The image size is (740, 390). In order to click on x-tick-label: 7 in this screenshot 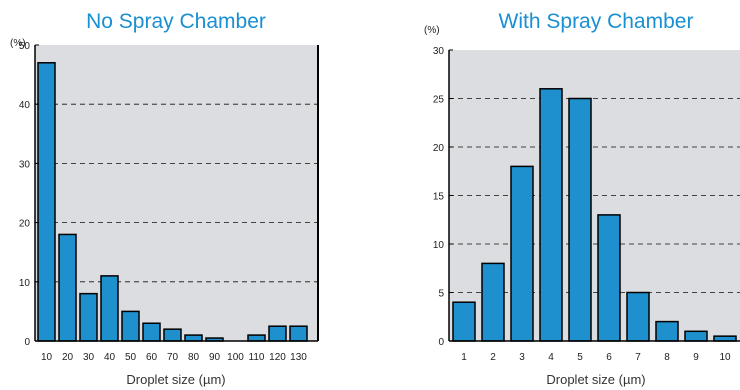, I will do `click(638, 357)`.